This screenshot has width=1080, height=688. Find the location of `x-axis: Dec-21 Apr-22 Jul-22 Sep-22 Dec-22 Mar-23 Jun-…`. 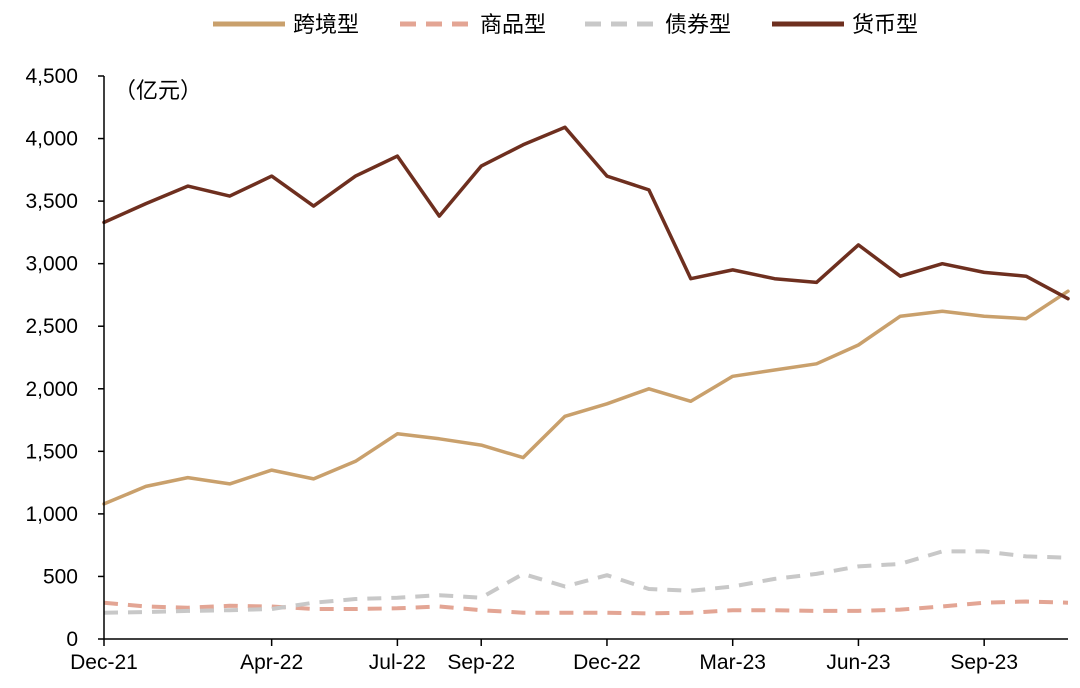

x-axis: Dec-21 Apr-22 Jul-22 Sep-22 Dec-22 Mar-23 Jun-… is located at coordinates (544, 656).